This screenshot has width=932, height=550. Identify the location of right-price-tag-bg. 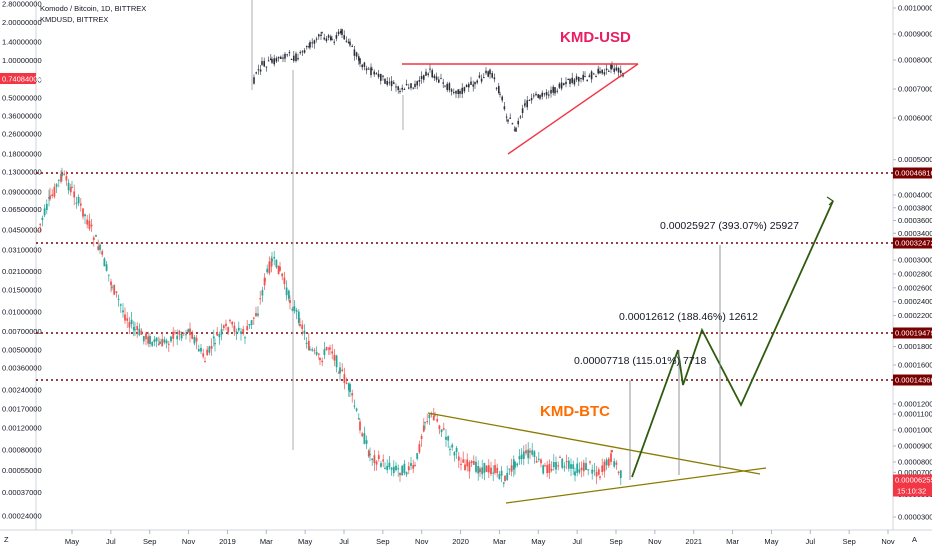
(912, 480).